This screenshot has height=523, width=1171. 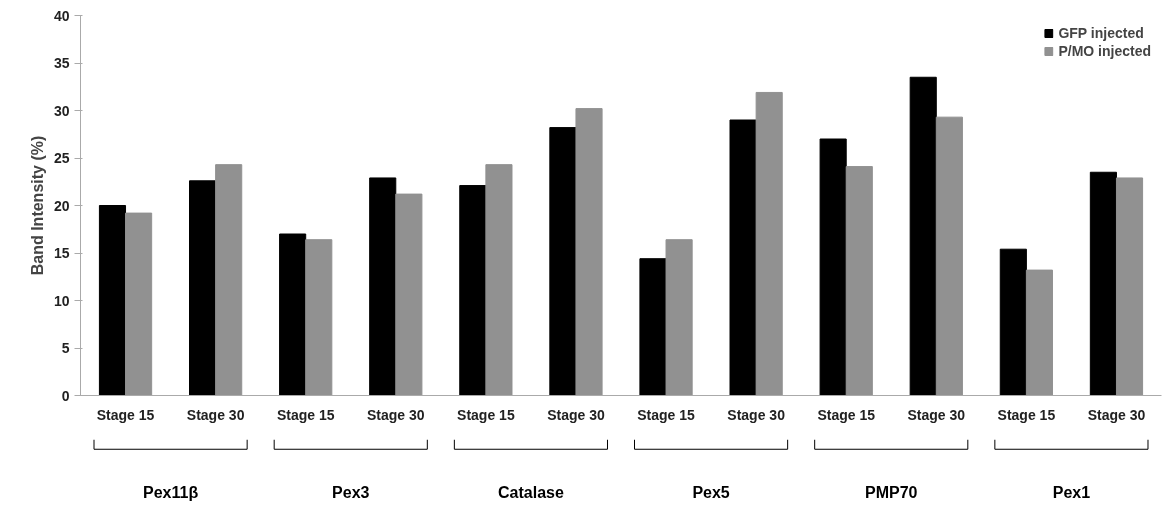 I want to click on text: PMP70, so click(x=891, y=492).